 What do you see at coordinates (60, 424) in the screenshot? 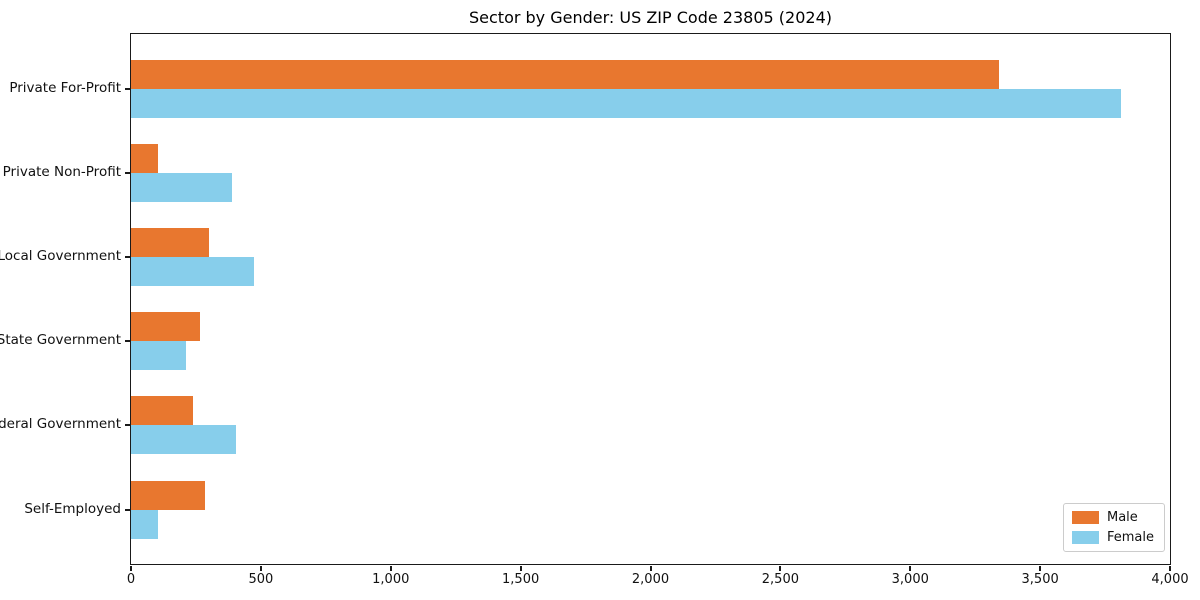
I see `y-tick-label: Federal Government` at bounding box center [60, 424].